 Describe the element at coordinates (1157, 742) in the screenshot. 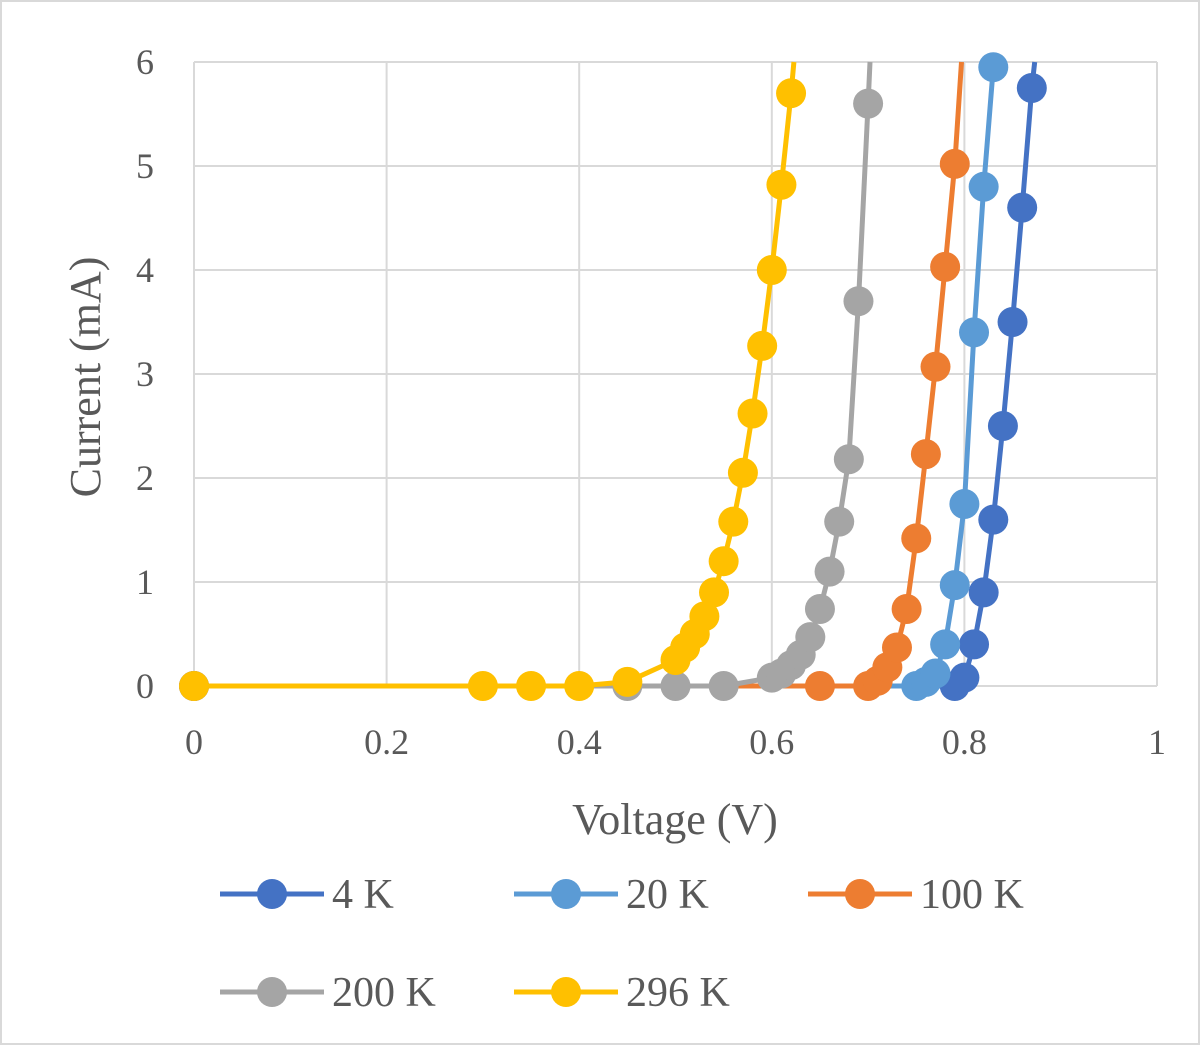

I see `x-tick-label: 1` at that location.